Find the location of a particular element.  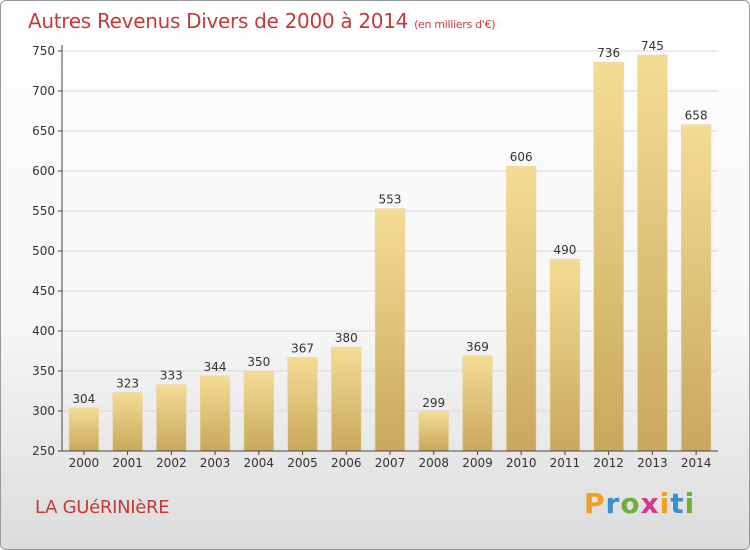

x-tick-label: 2004 is located at coordinates (259, 463).